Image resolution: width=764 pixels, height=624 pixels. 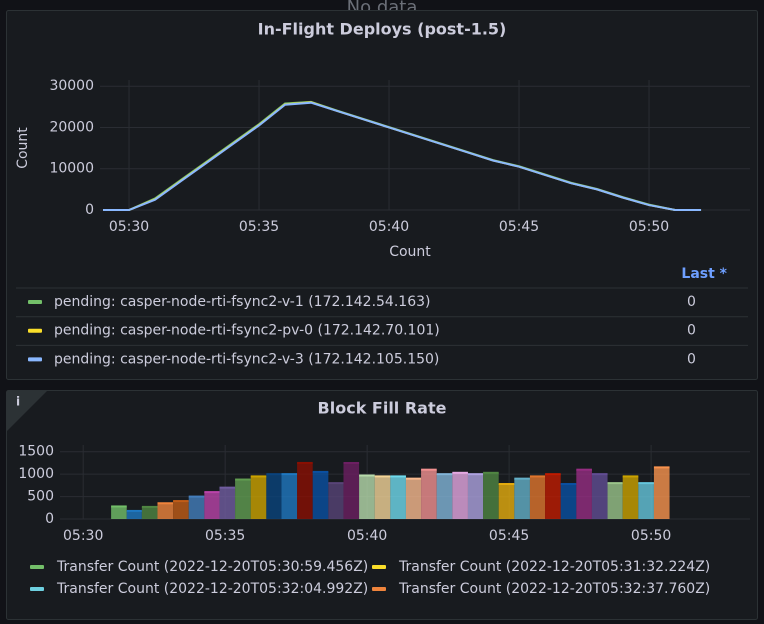 What do you see at coordinates (71, 86) in the screenshot?
I see `y-tick-label: 30000` at bounding box center [71, 86].